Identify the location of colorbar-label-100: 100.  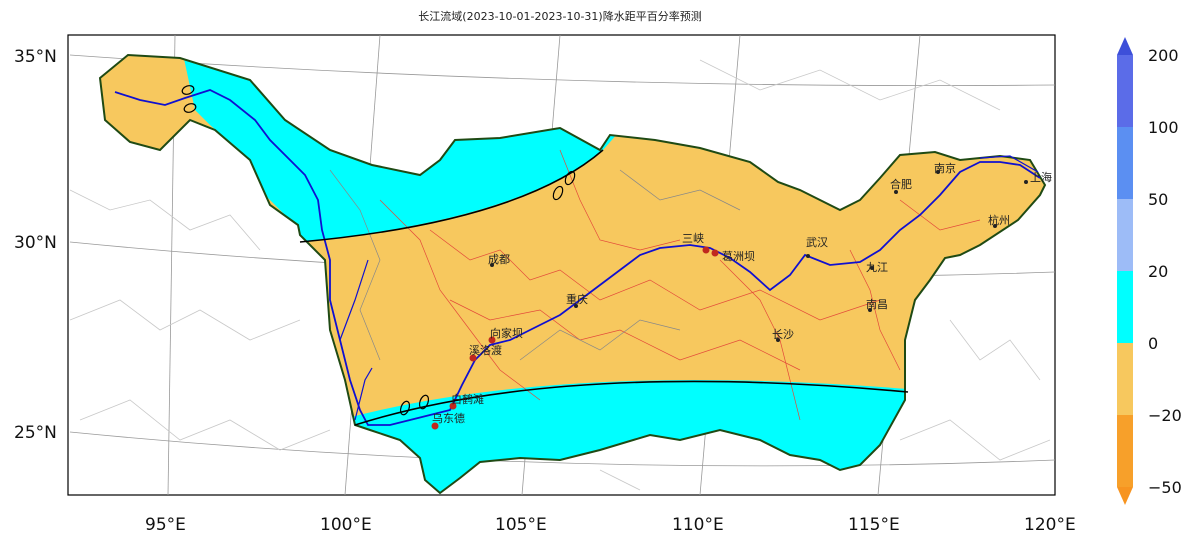
(1163, 127).